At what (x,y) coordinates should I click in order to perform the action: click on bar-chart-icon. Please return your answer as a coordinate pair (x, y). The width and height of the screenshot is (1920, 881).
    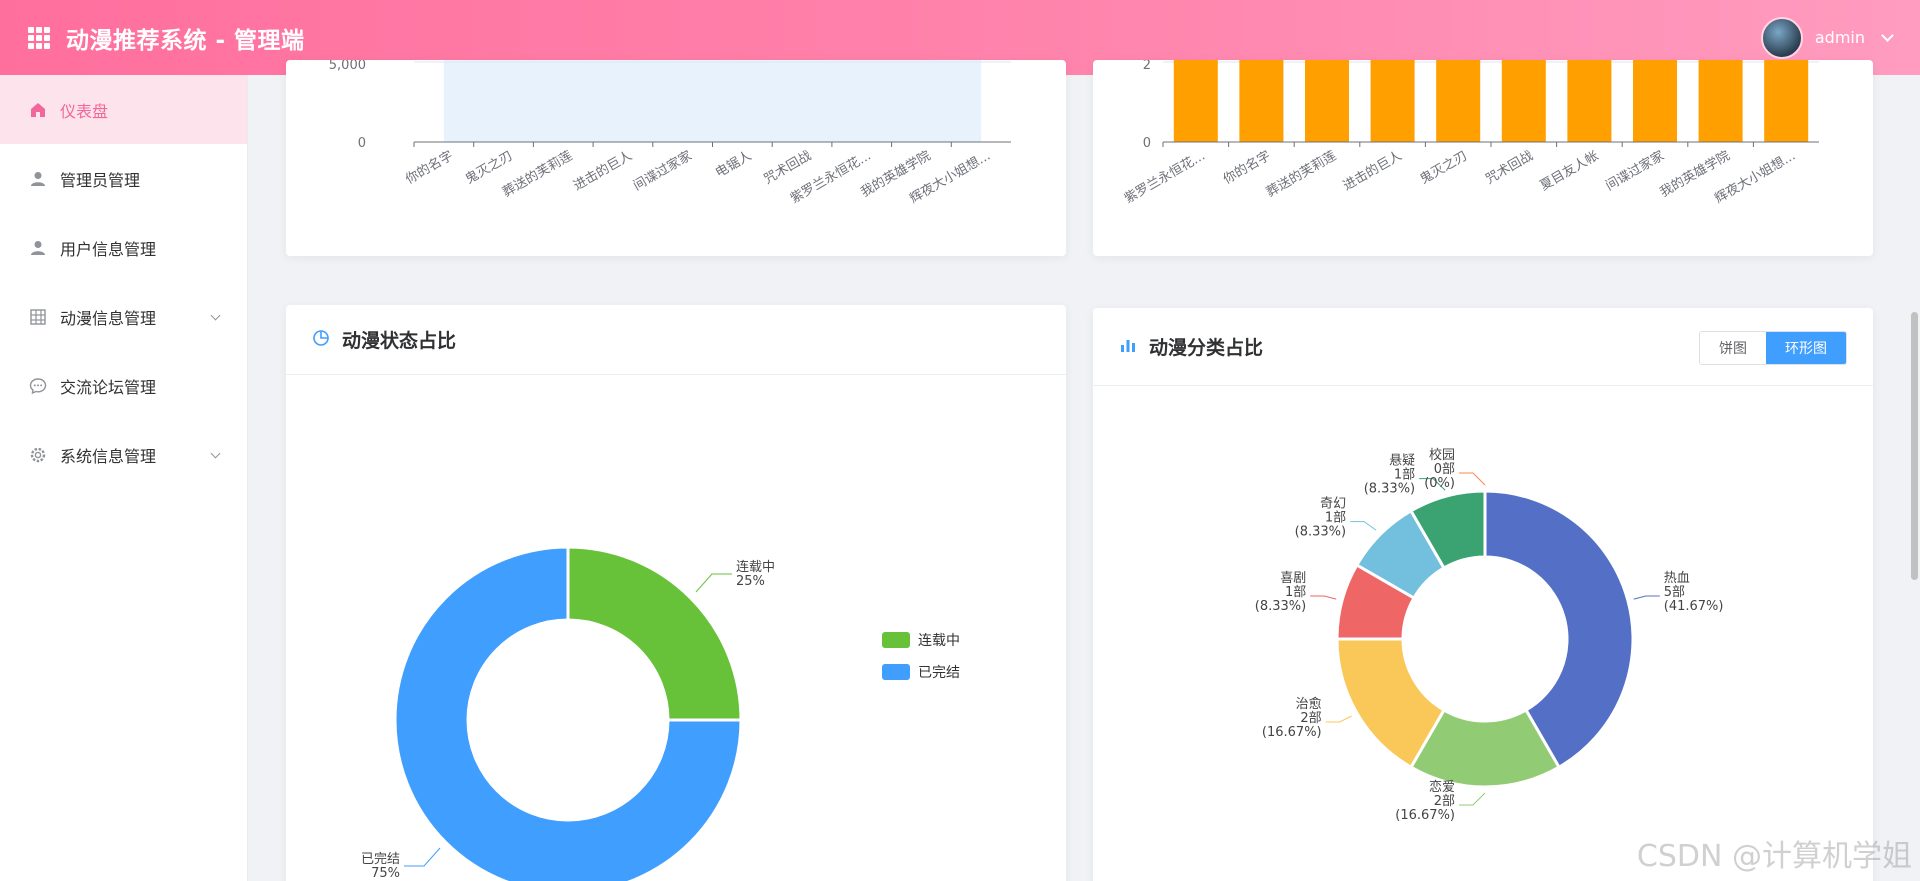
    Looking at the image, I should click on (1128, 347).